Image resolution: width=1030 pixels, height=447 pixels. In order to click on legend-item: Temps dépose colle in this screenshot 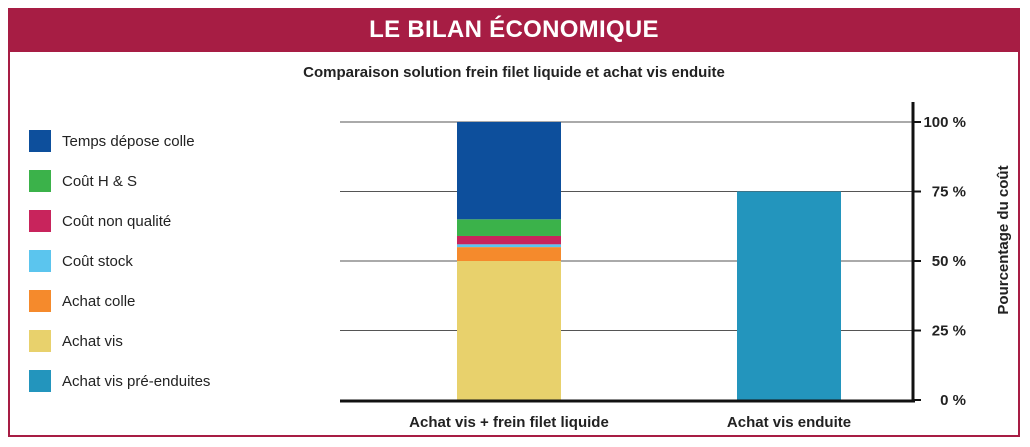, I will do `click(112, 141)`.